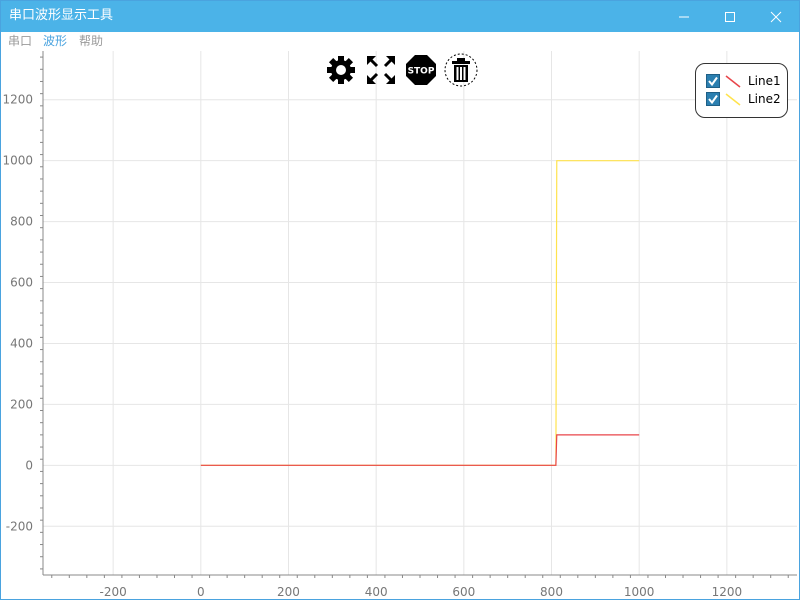  What do you see at coordinates (743, 81) in the screenshot?
I see `legend-item-line1: Line1` at bounding box center [743, 81].